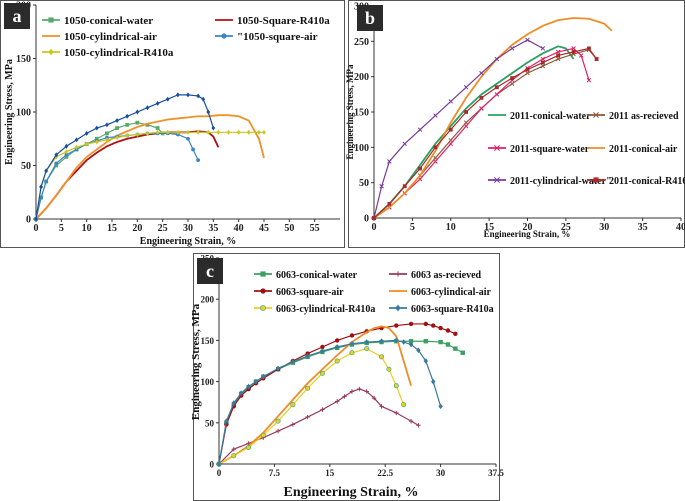 This screenshot has height=501, width=685. What do you see at coordinates (26, 166) in the screenshot?
I see `y-tick-label: 50` at bounding box center [26, 166].